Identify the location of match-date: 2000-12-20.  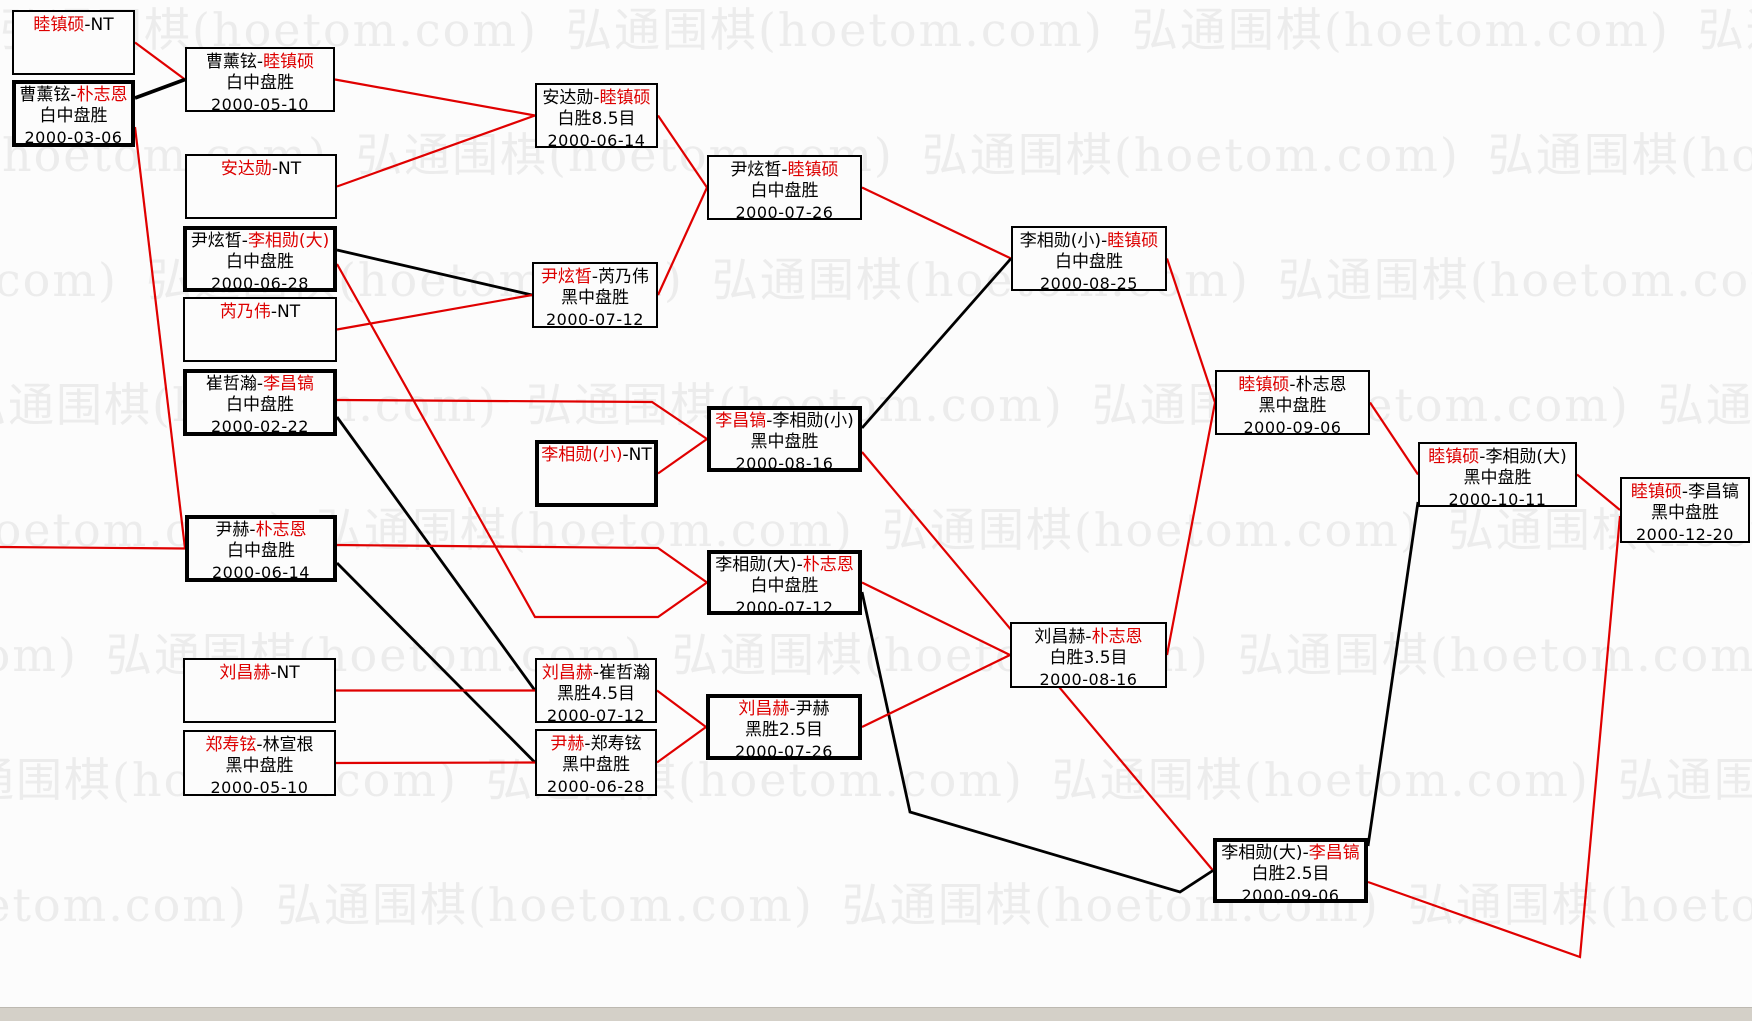
(1685, 534).